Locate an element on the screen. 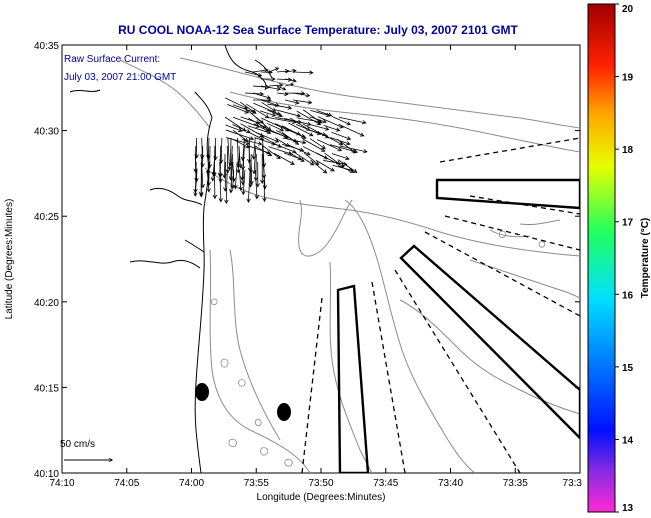  colorbar-label: Temperature (°C) is located at coordinates (645, 258).